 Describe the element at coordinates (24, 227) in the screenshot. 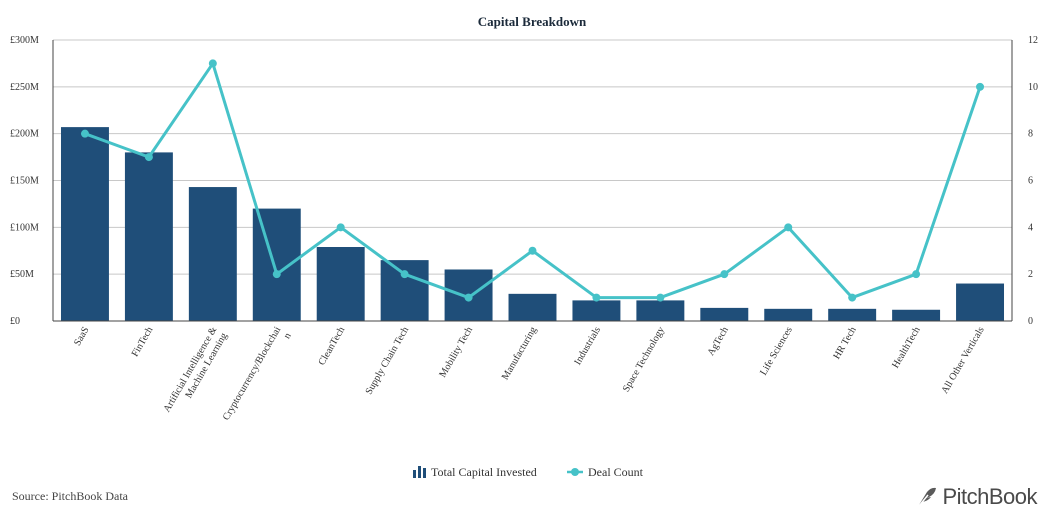

I see `y-left-tick-label: £100M` at that location.